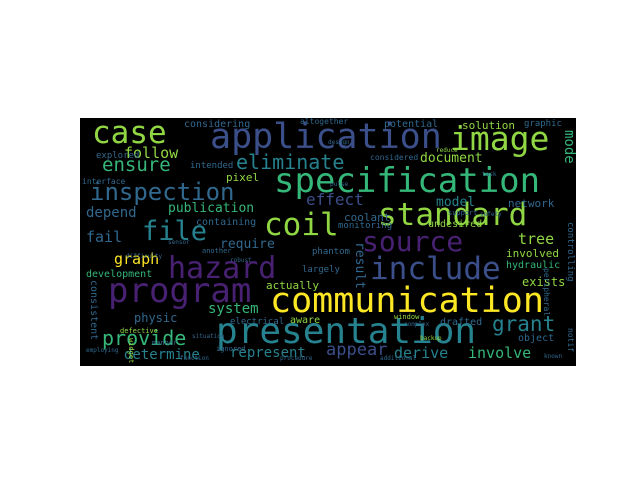 This screenshot has width=640, height=480. I want to click on word-depend: depend, so click(111, 213).